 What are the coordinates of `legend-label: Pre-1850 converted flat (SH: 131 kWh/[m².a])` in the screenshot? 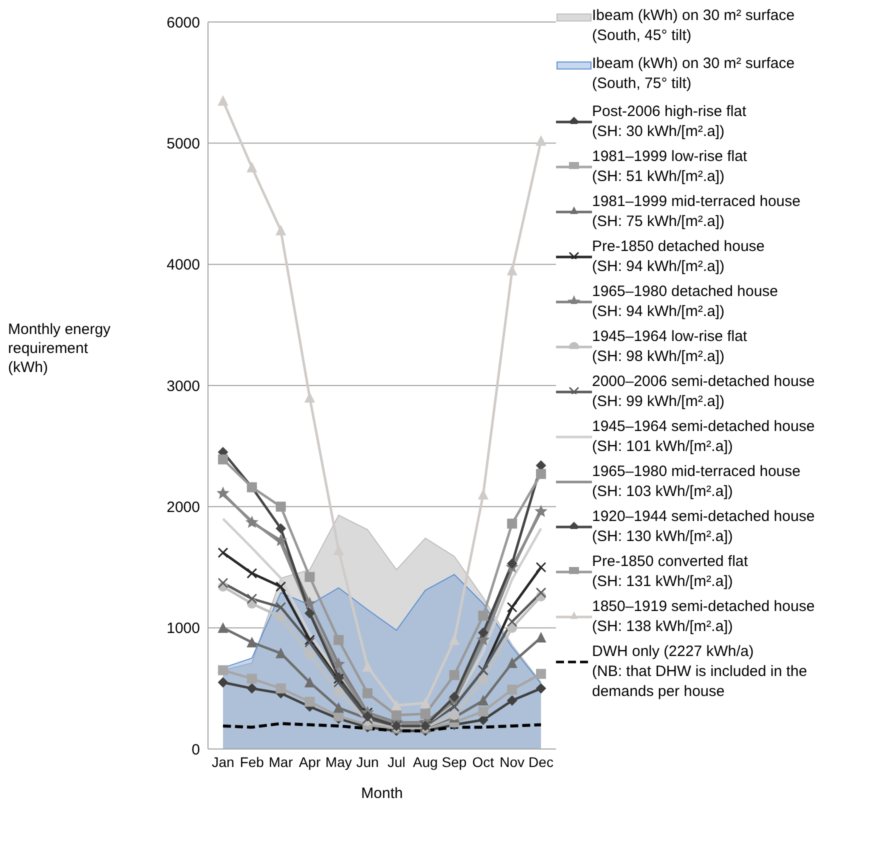 It's located at (670, 572).